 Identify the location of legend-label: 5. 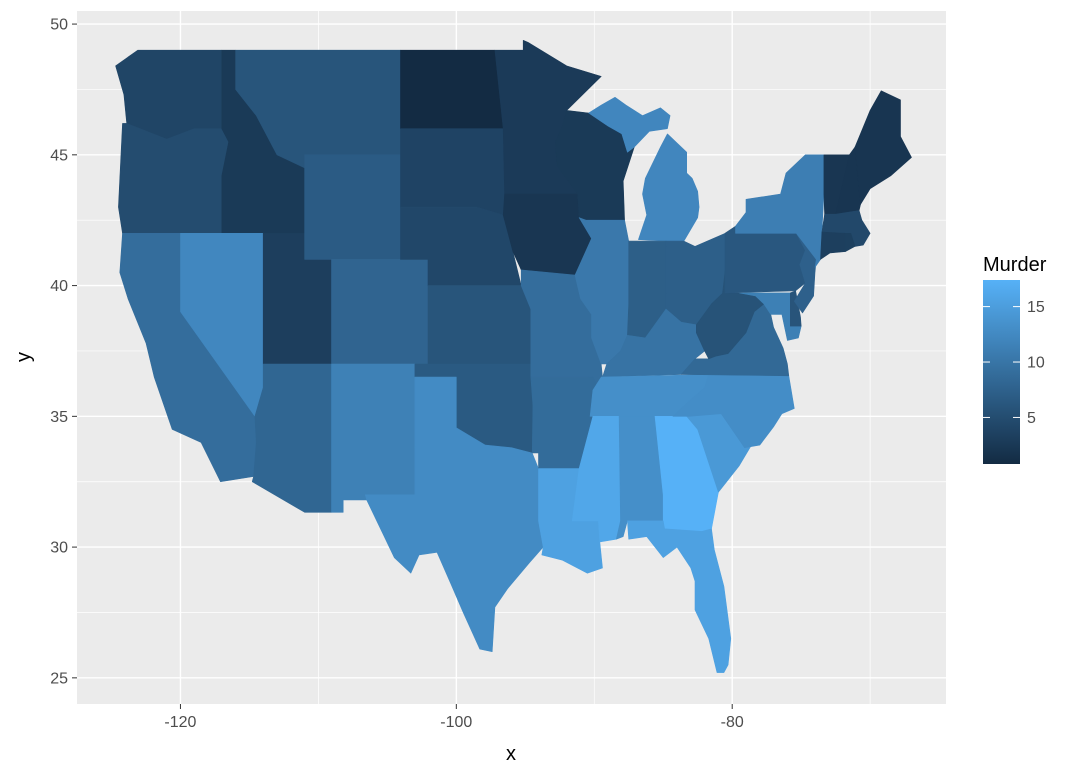
(1031, 418).